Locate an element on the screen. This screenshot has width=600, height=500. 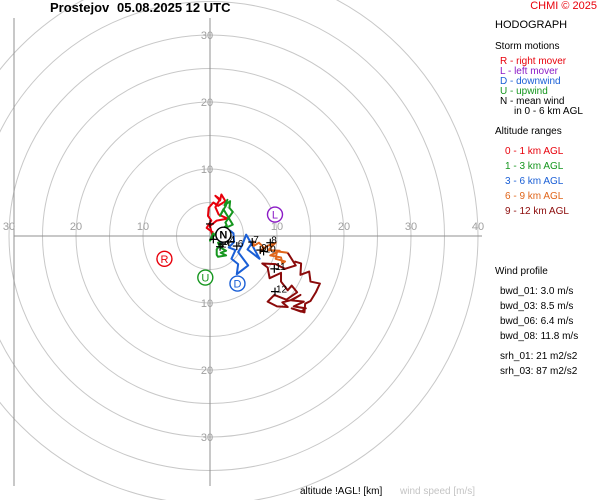
storm-motion-label: U is located at coordinates (205, 279).